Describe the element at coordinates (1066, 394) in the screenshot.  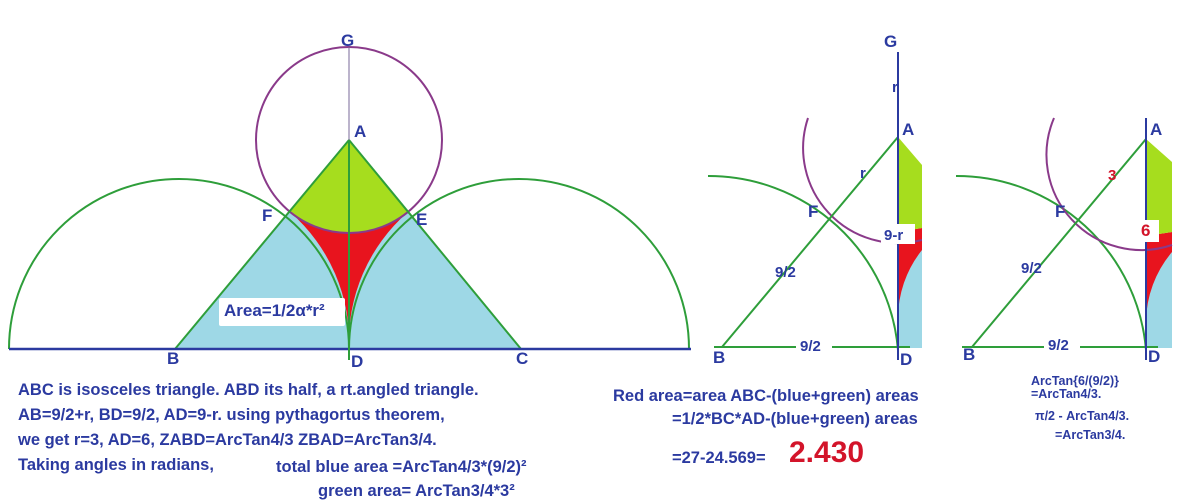
I see `side-note-2: =ArcTan4/3.` at that location.